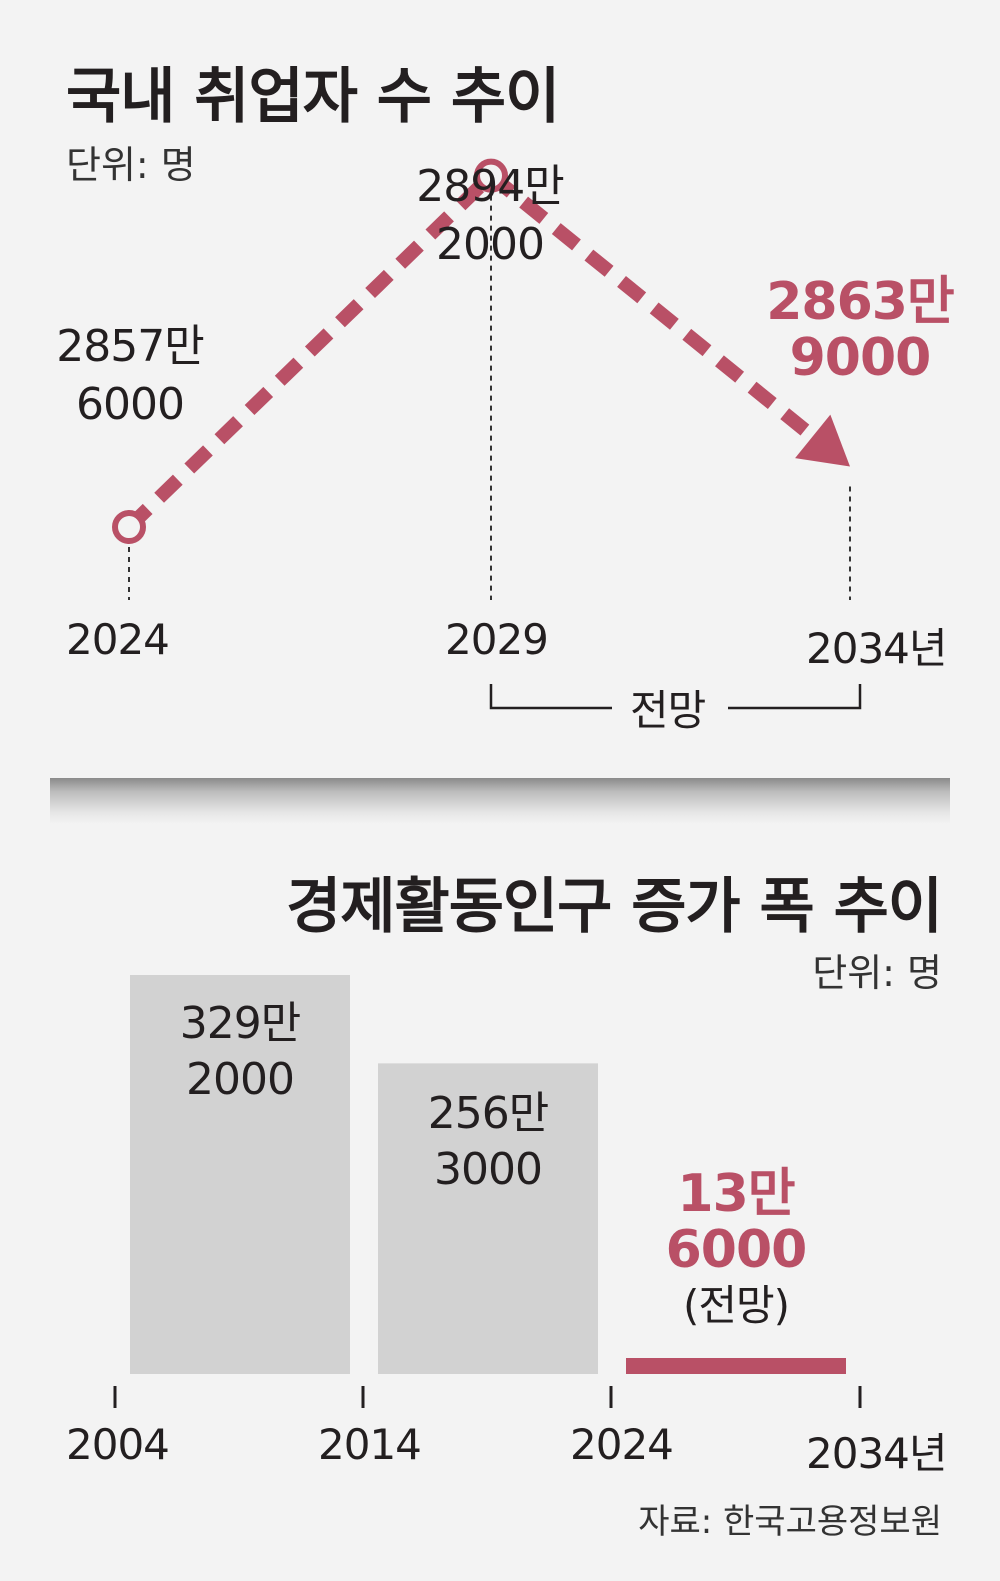 This screenshot has height=1581, width=1000. What do you see at coordinates (877, 973) in the screenshot?
I see `bar-chart-unit: 단위: 명` at bounding box center [877, 973].